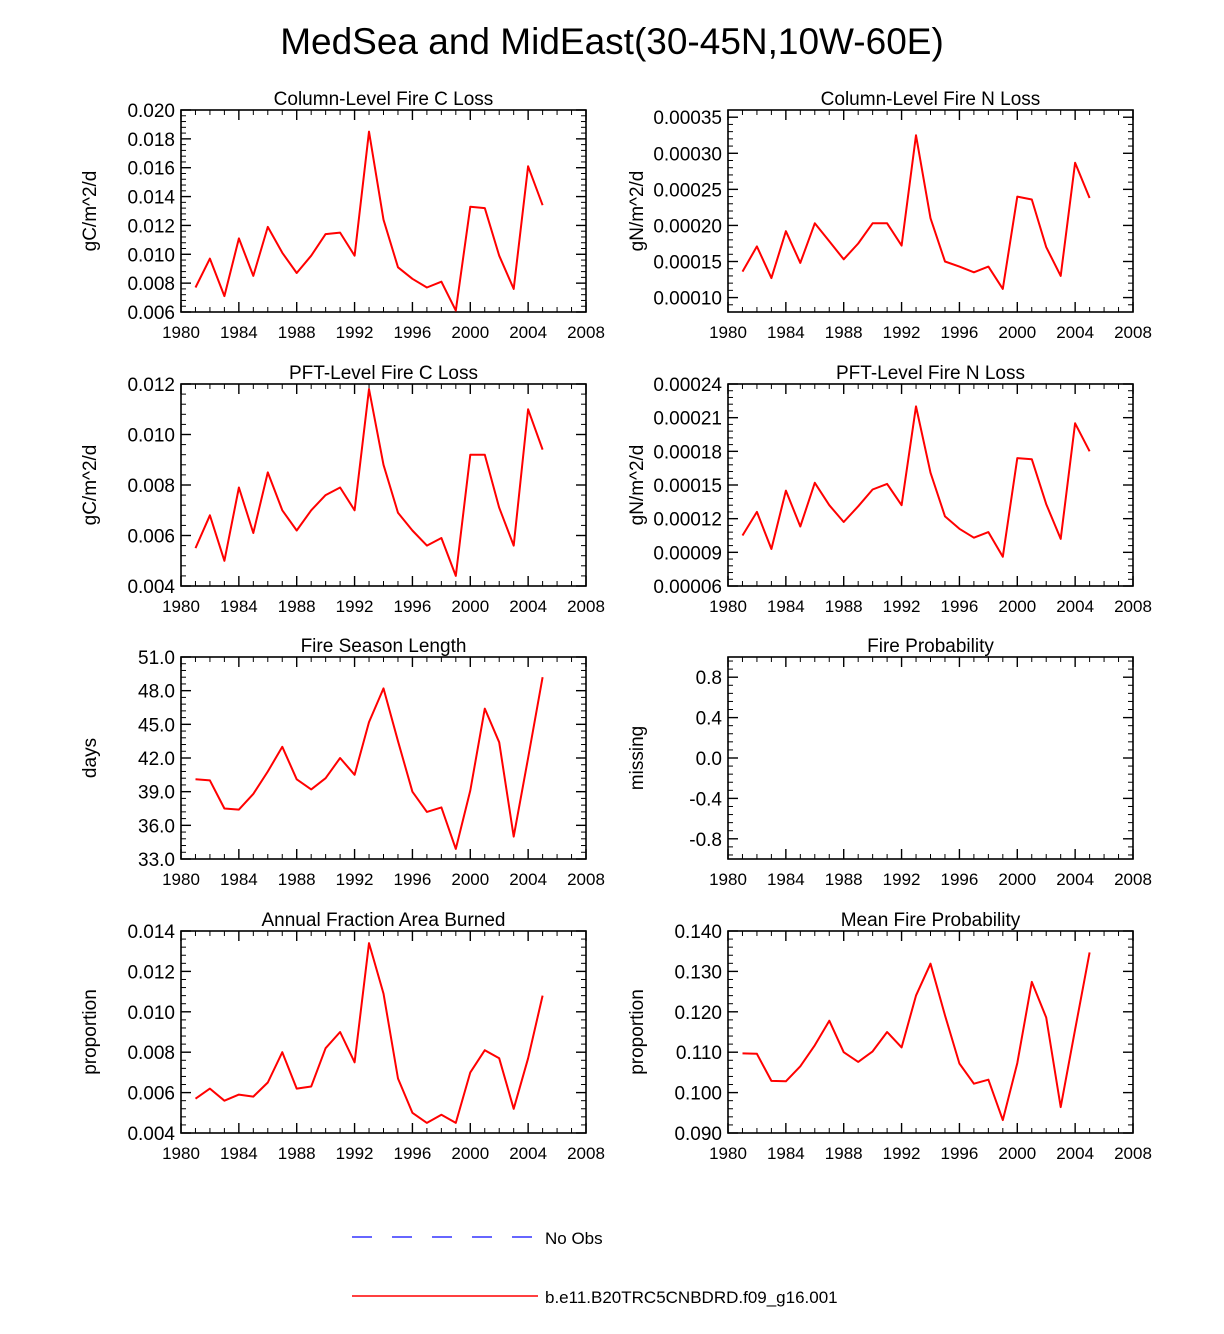 This screenshot has height=1334, width=1224. I want to click on y-tick-label: 0.110, so click(699, 1053).